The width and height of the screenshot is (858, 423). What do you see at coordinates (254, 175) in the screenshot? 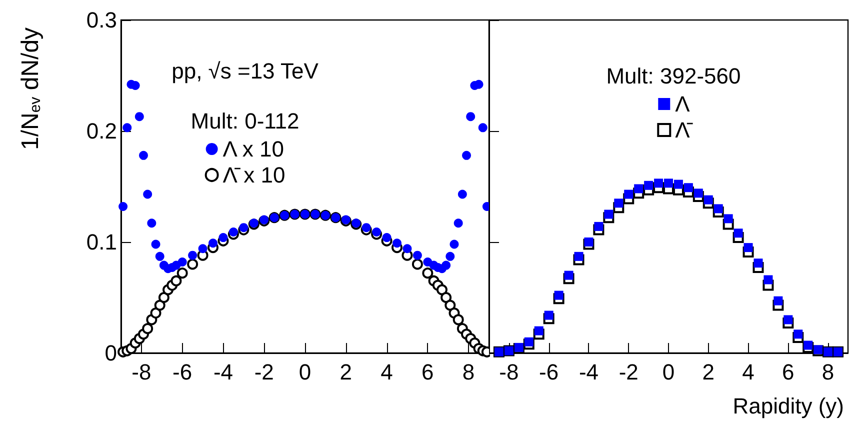
I see `legend-label: Λ̄ x 10` at bounding box center [254, 175].